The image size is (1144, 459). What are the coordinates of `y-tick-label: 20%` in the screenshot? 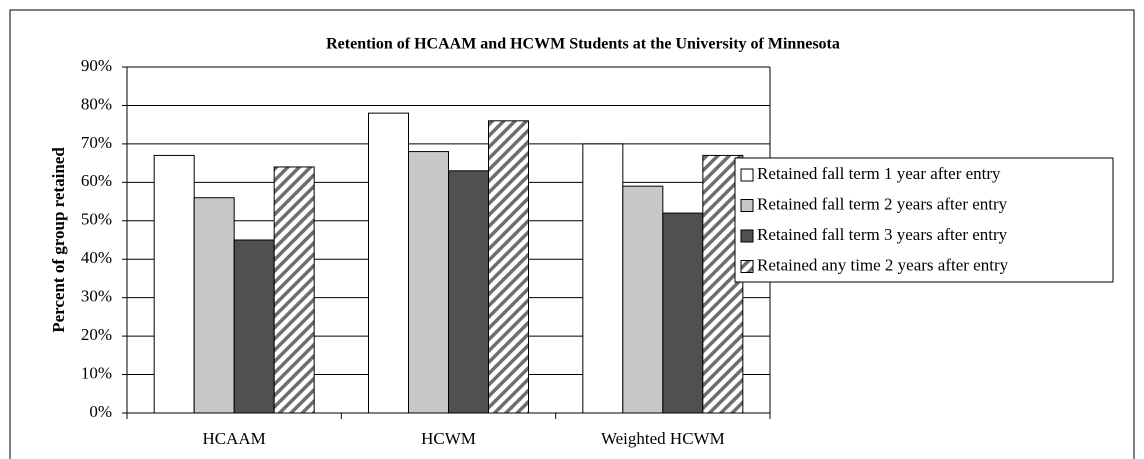 It's located at (96, 334).